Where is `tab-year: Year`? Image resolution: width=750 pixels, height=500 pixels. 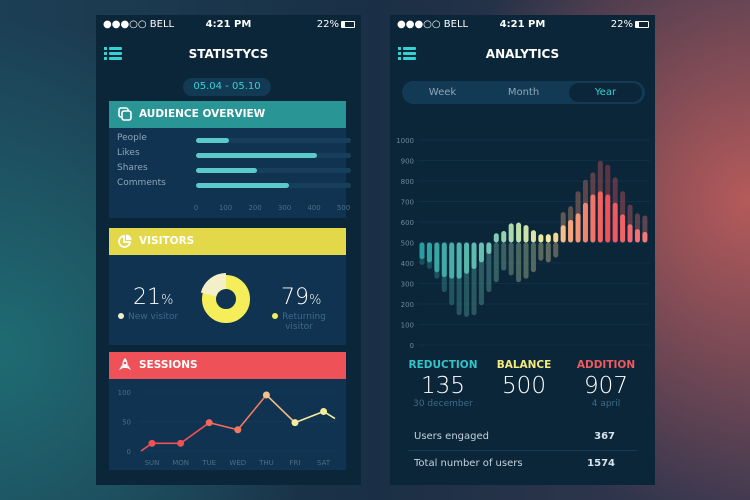
tab-year: Year is located at coordinates (605, 92).